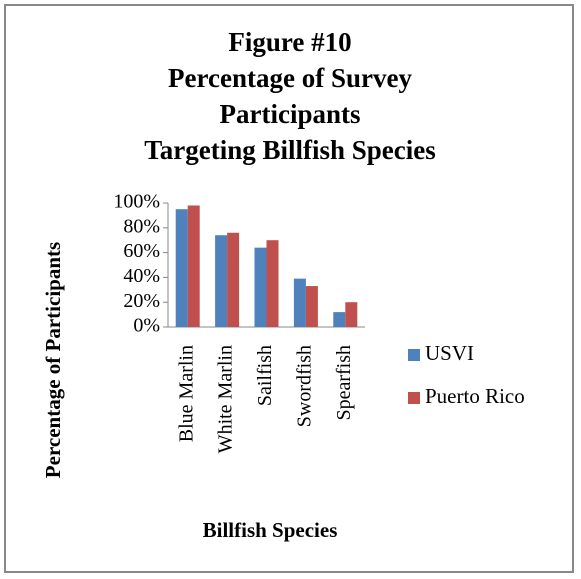 Image resolution: width=581 pixels, height=579 pixels. I want to click on y-tick-label: 80%, so click(141, 226).